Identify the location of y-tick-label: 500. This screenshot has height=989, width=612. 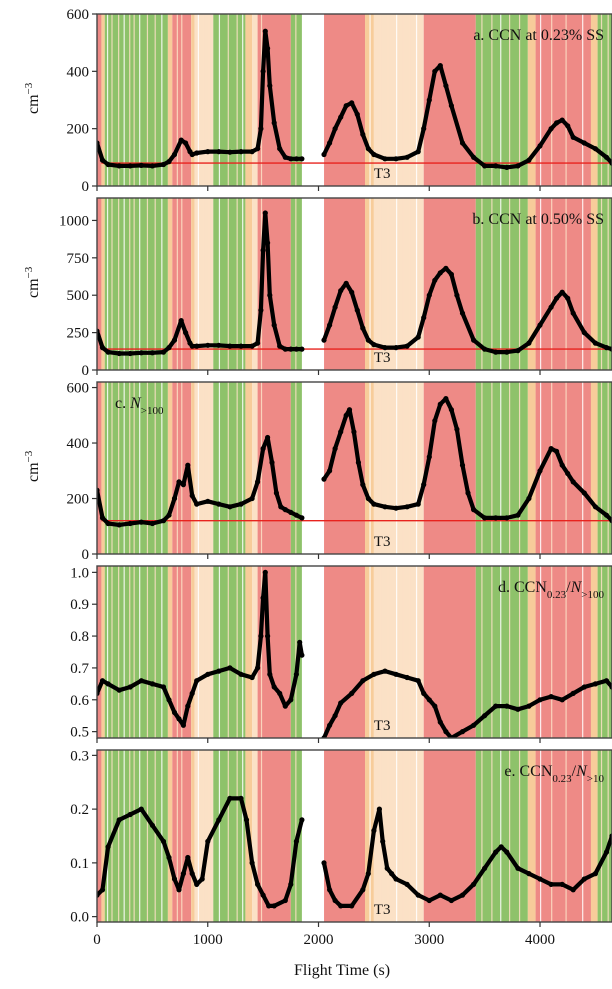
(78, 296).